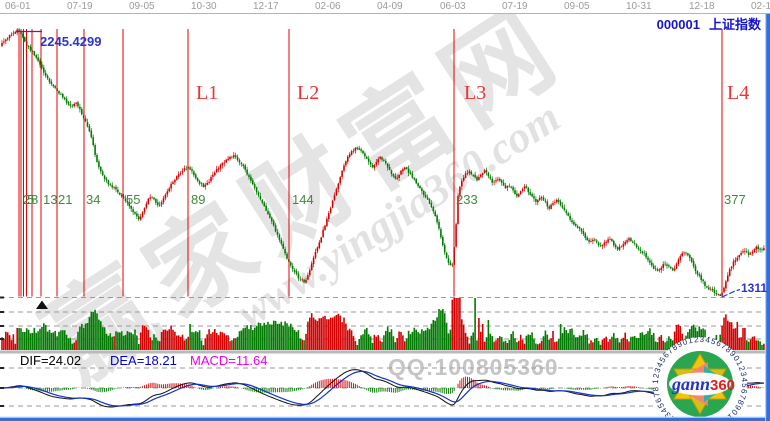 This screenshot has height=421, width=770. What do you see at coordinates (690, 384) in the screenshot?
I see `svg-text: gann` at bounding box center [690, 384].